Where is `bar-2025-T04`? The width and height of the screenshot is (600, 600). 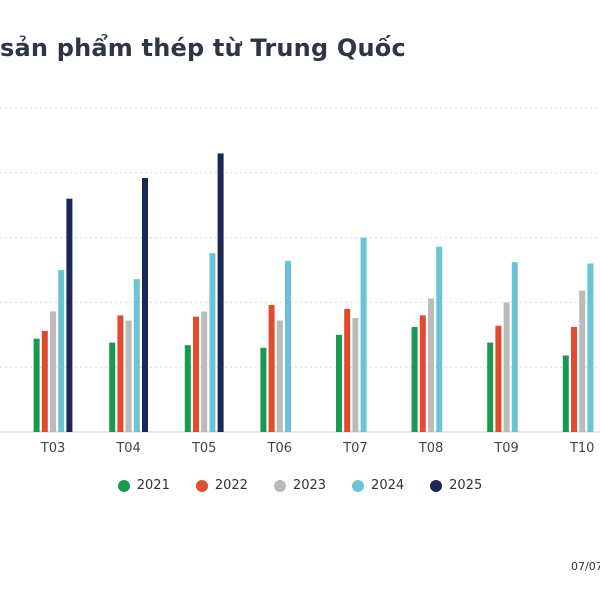
bar-2025-T04 is located at coordinates (145, 305).